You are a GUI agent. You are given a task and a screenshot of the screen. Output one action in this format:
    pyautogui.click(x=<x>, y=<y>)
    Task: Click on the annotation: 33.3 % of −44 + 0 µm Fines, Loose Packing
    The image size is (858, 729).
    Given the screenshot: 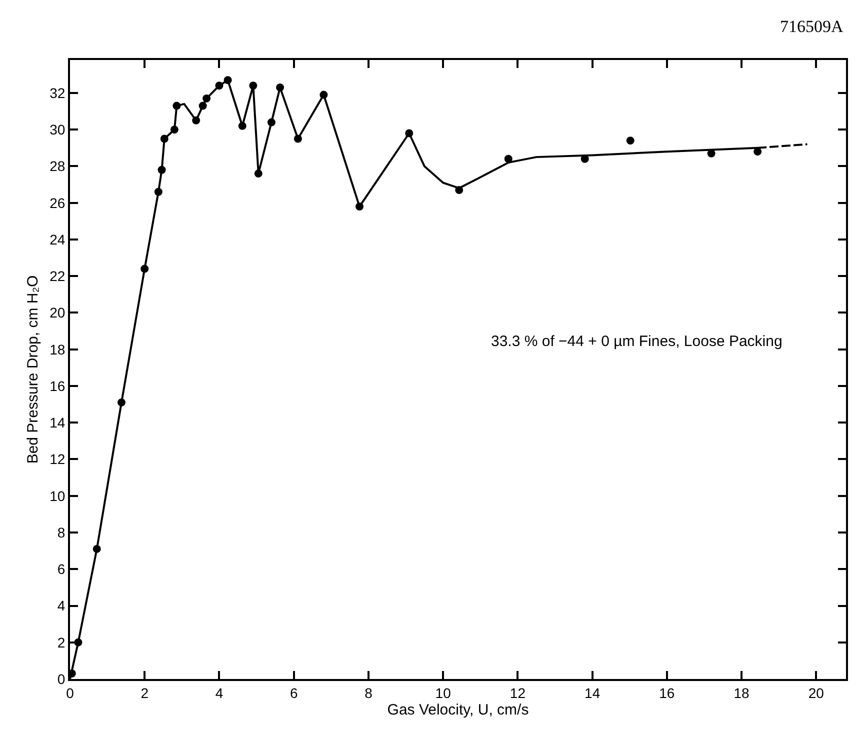 What is the action you would take?
    pyautogui.click(x=636, y=341)
    